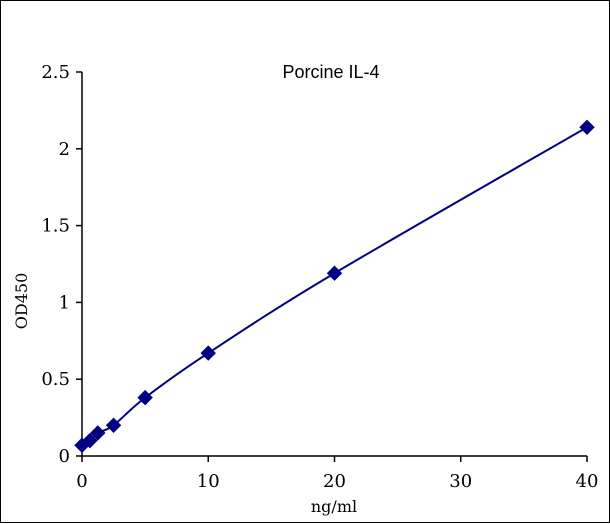  Describe the element at coordinates (55, 72) in the screenshot. I see `y-tick-label: 2.5` at that location.